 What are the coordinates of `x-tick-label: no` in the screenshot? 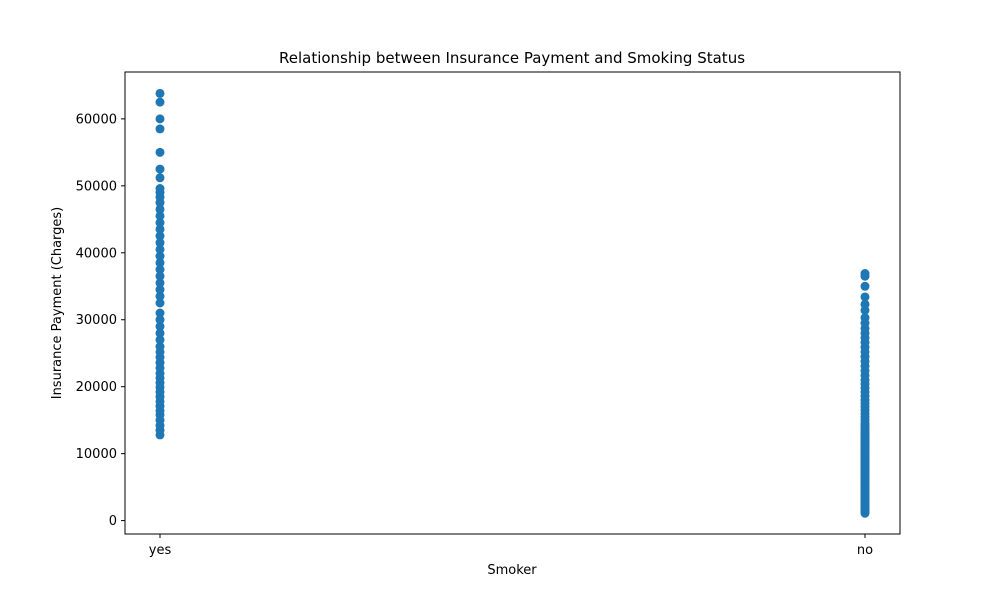 It's located at (865, 550).